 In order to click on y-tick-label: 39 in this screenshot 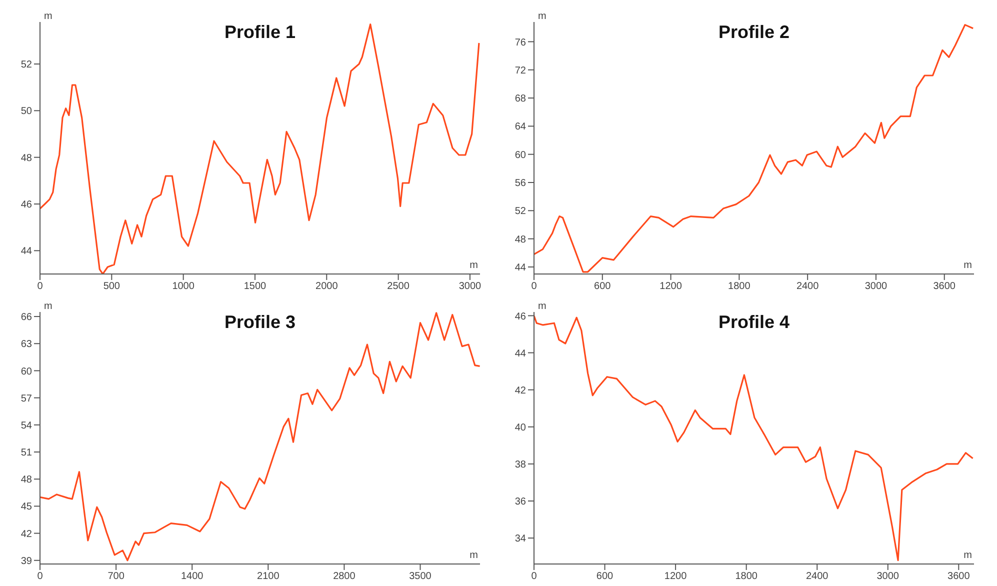, I will do `click(26, 561)`.